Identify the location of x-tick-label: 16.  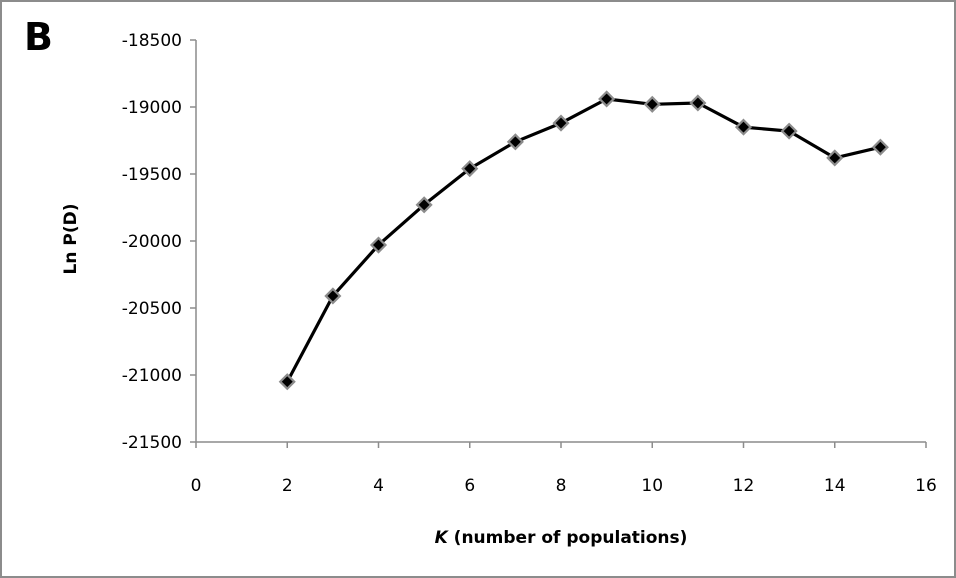
(926, 486).